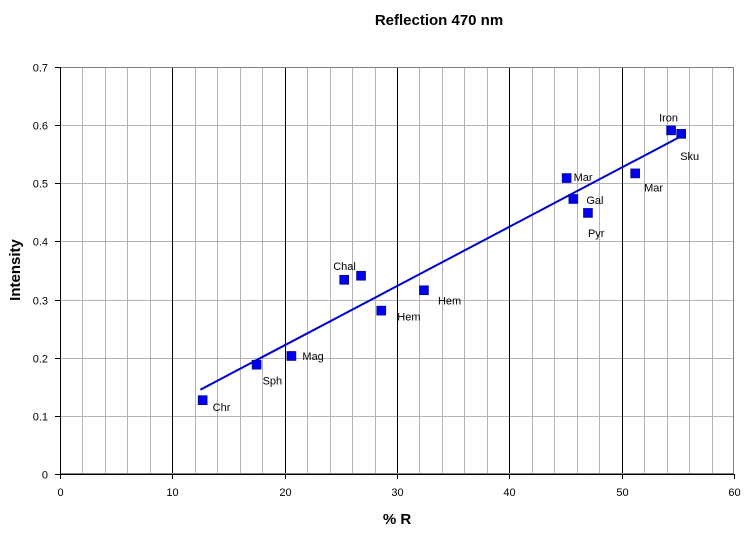 Image resolution: width=749 pixels, height=542 pixels. Describe the element at coordinates (344, 267) in the screenshot. I see `data-label: Chal` at that location.